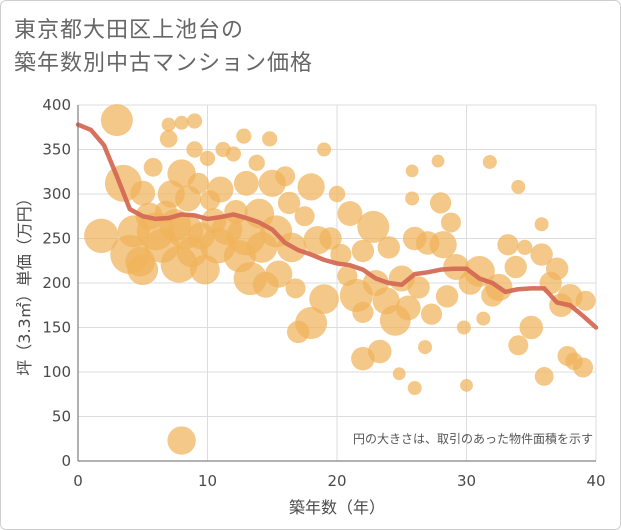  What do you see at coordinates (56, 239) in the screenshot?
I see `y-tick-label: 250` at bounding box center [56, 239].